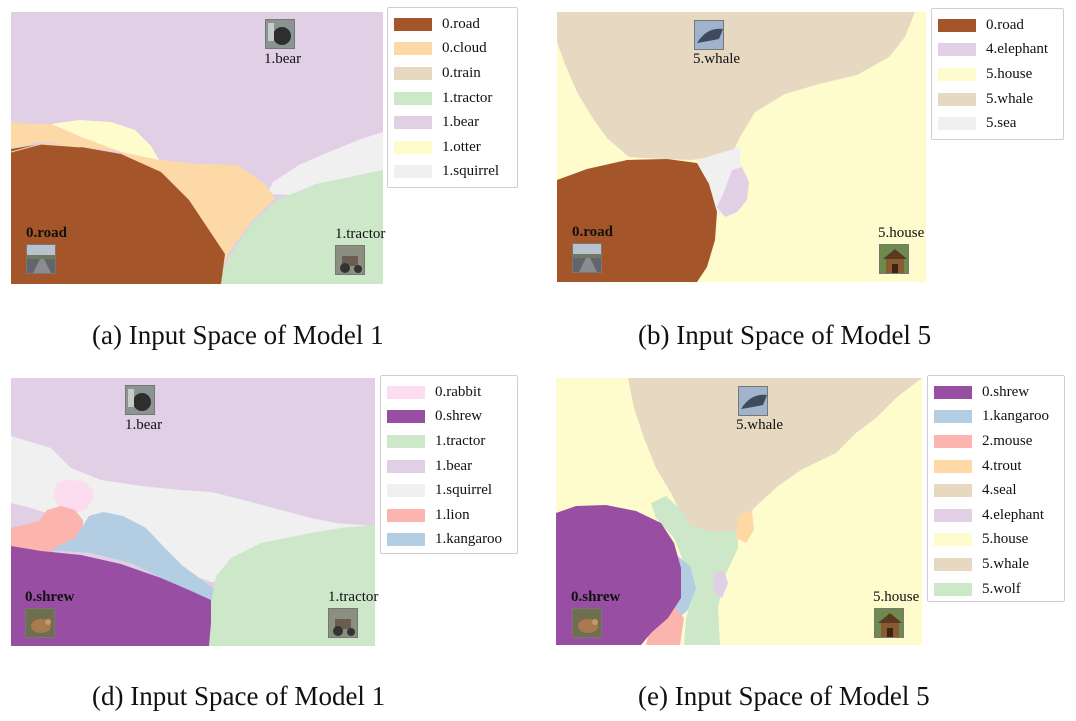  I want to click on legend-item: 1.lion, so click(449, 515).